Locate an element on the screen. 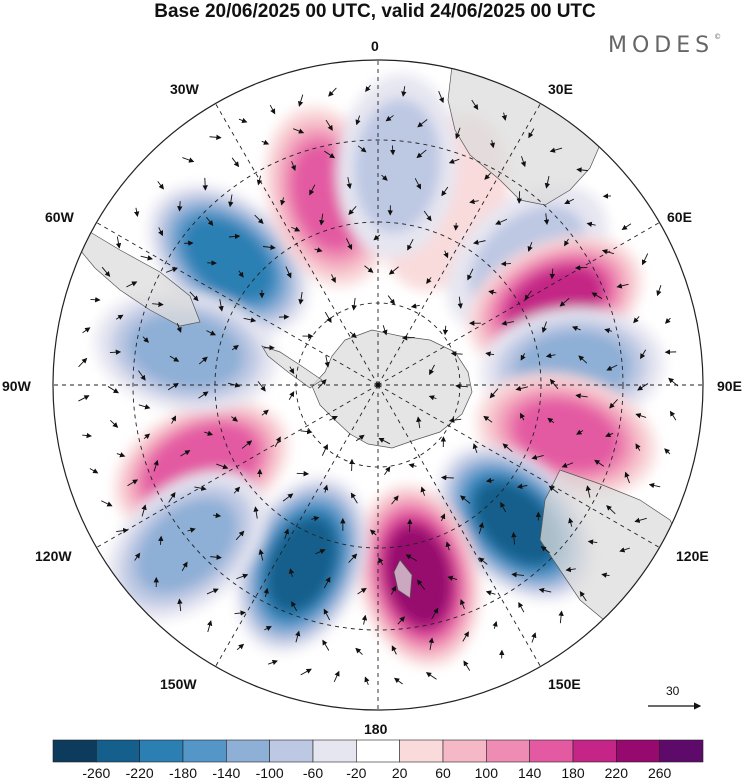 Image resolution: width=750 pixels, height=783 pixels. label-120w: 120W is located at coordinates (53, 556).